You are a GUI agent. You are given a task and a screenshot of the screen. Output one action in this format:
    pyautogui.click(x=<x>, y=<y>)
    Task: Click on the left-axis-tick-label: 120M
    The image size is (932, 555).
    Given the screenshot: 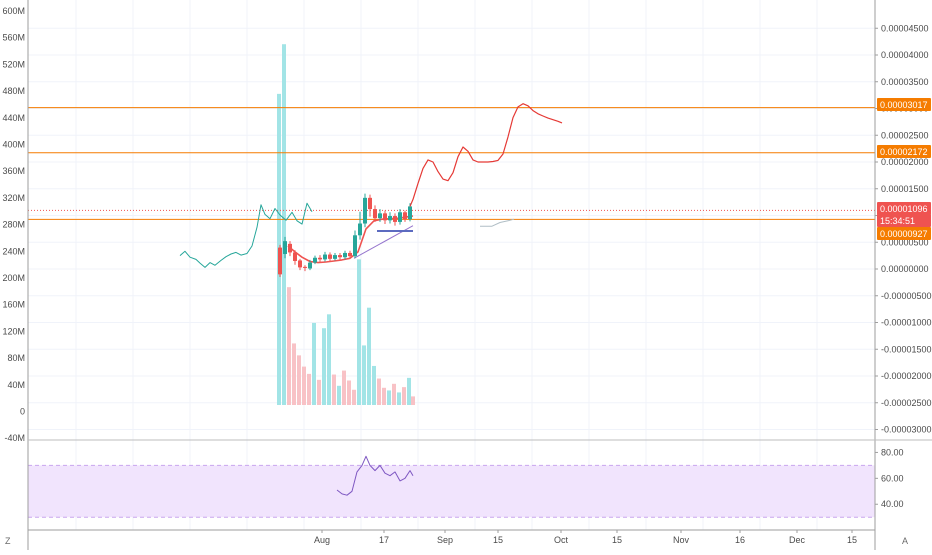 What is the action you would take?
    pyautogui.click(x=13, y=331)
    